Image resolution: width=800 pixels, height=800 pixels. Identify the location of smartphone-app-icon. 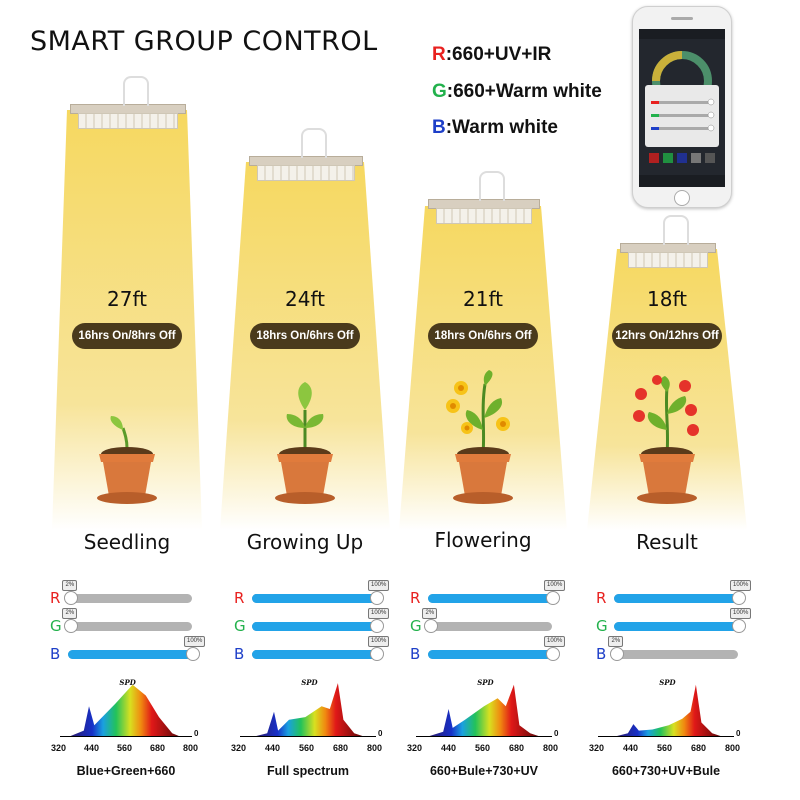
(682, 107).